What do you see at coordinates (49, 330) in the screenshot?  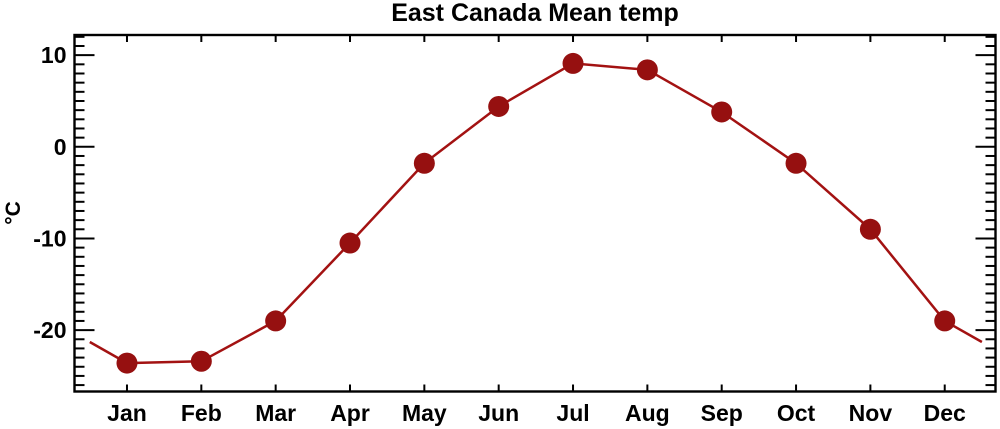 I see `y-tick-label: -20` at bounding box center [49, 330].